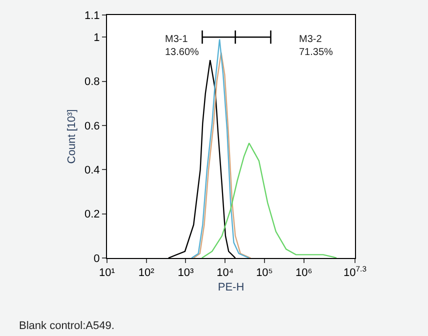 The image size is (428, 336). I want to click on x-tick-label: 10², so click(146, 273).